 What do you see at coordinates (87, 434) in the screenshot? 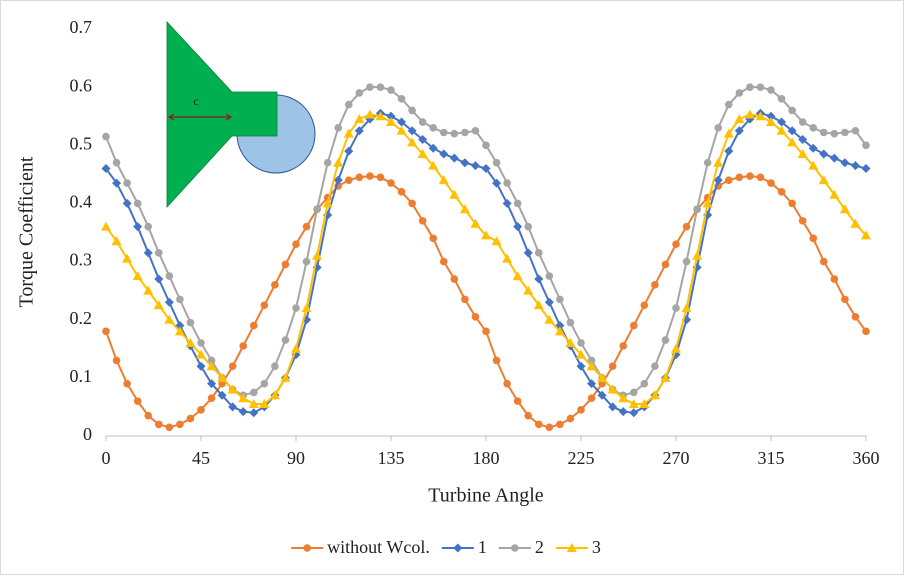
I see `y-tick-label: 0` at bounding box center [87, 434].